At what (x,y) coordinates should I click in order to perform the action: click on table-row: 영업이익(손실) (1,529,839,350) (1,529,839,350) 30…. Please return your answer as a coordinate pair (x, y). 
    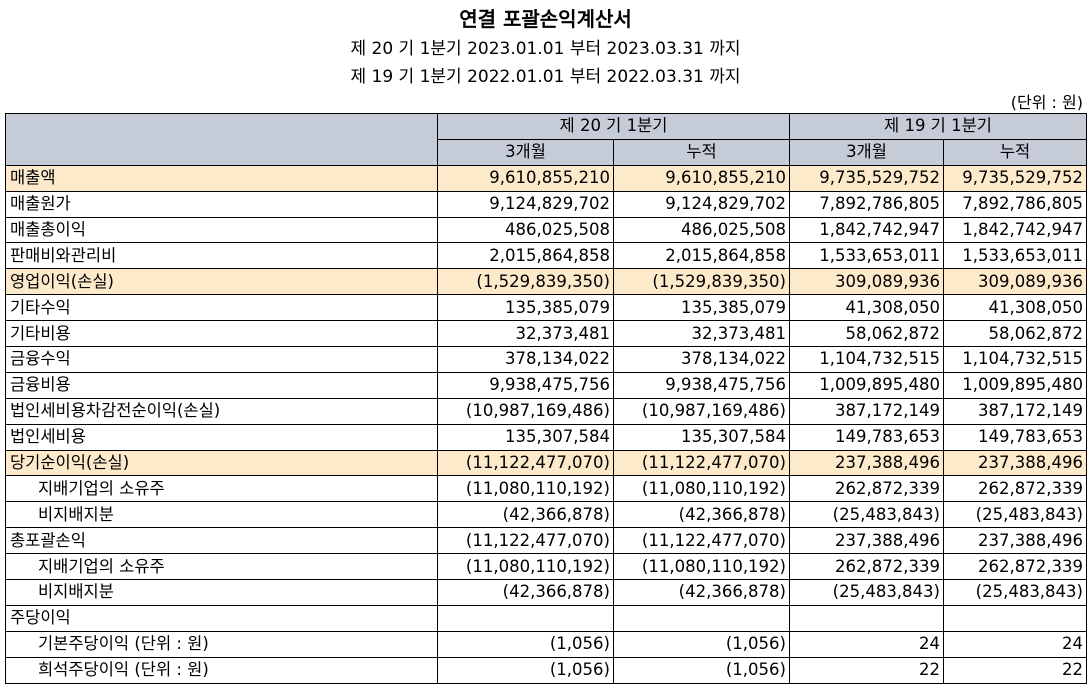
    Looking at the image, I should click on (546, 282).